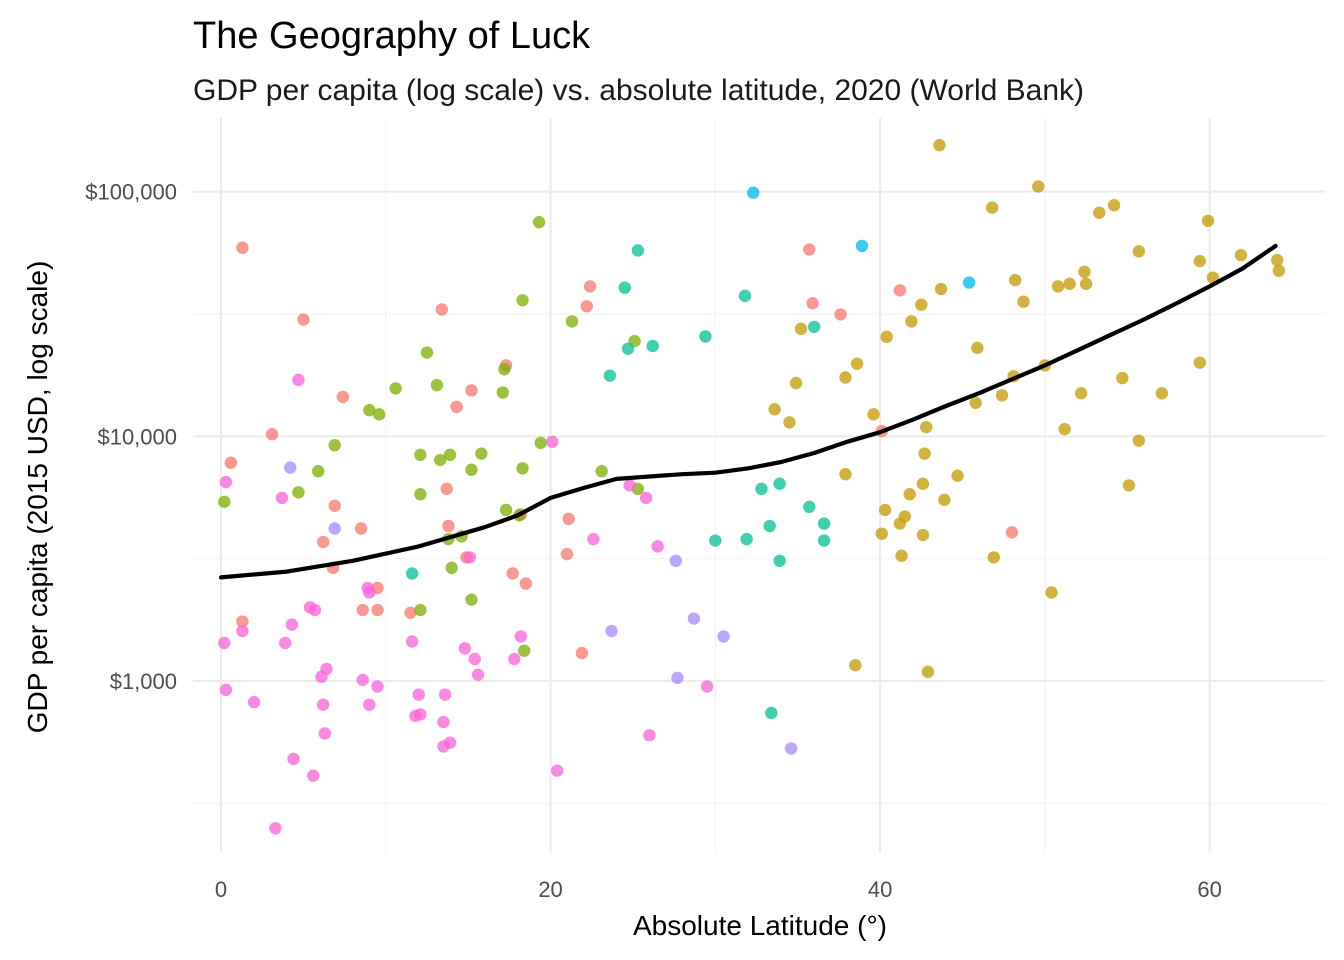 The image size is (1344, 960). What do you see at coordinates (137, 436) in the screenshot?
I see `y-tick-label: $10,000` at bounding box center [137, 436].